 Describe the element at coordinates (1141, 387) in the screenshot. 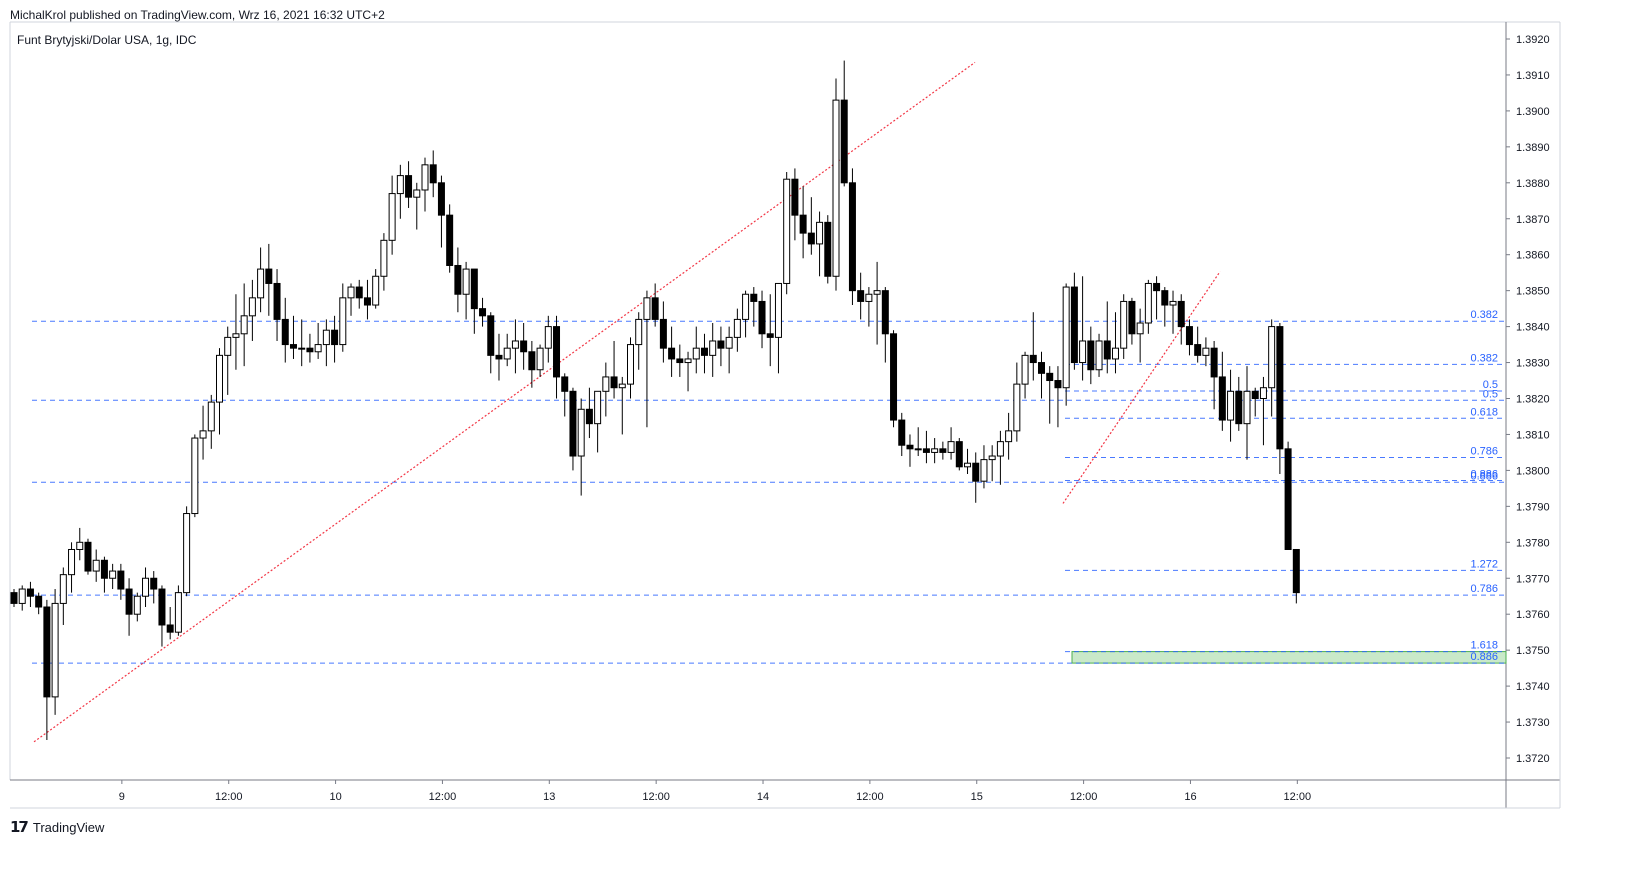

I see `trendline` at that location.